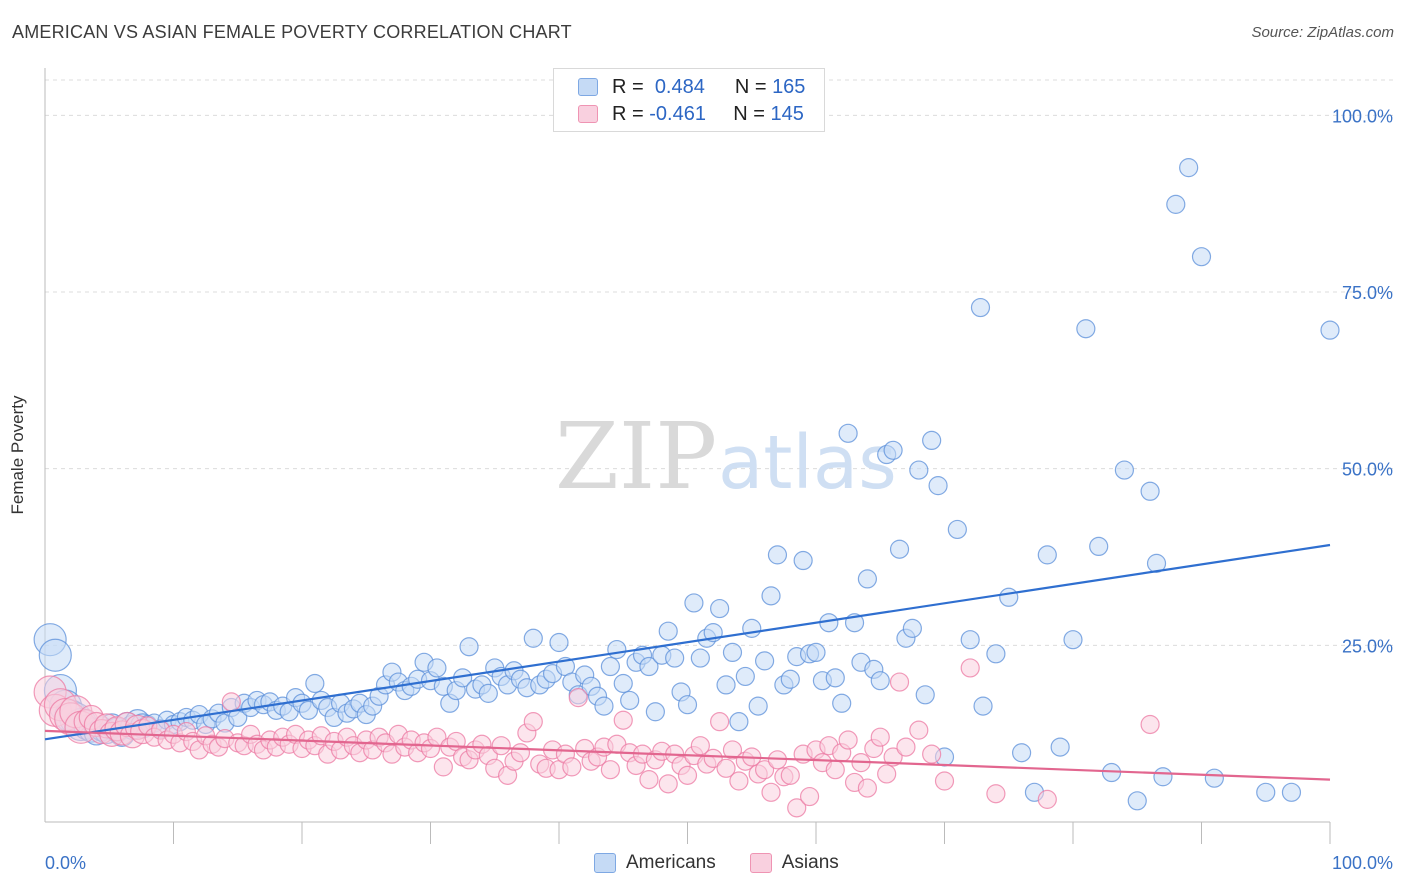 Image resolution: width=1406 pixels, height=892 pixels. What do you see at coordinates (733, 863) in the screenshot?
I see `series-legend: Americans Asians` at bounding box center [733, 863].